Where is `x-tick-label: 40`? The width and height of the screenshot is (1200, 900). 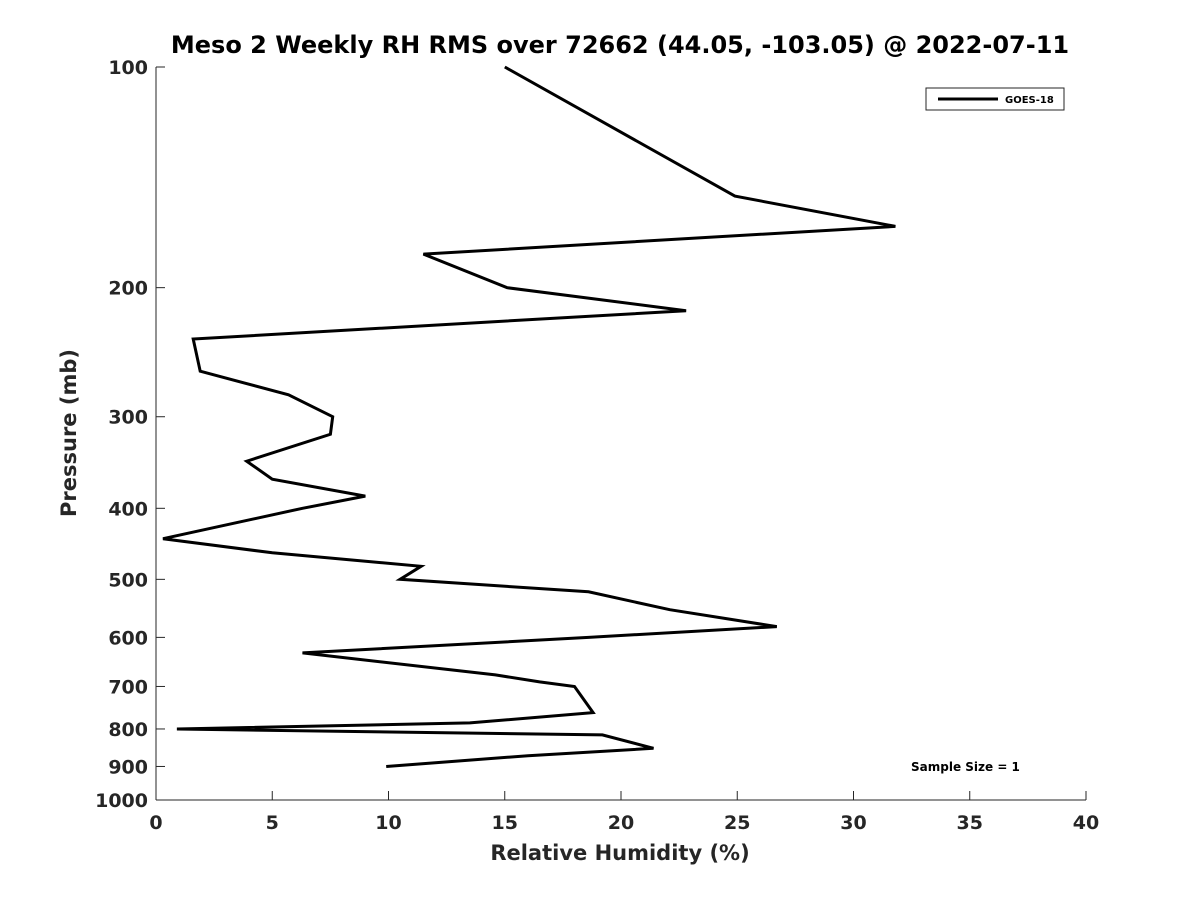 x-tick-label: 40 is located at coordinates (1086, 823).